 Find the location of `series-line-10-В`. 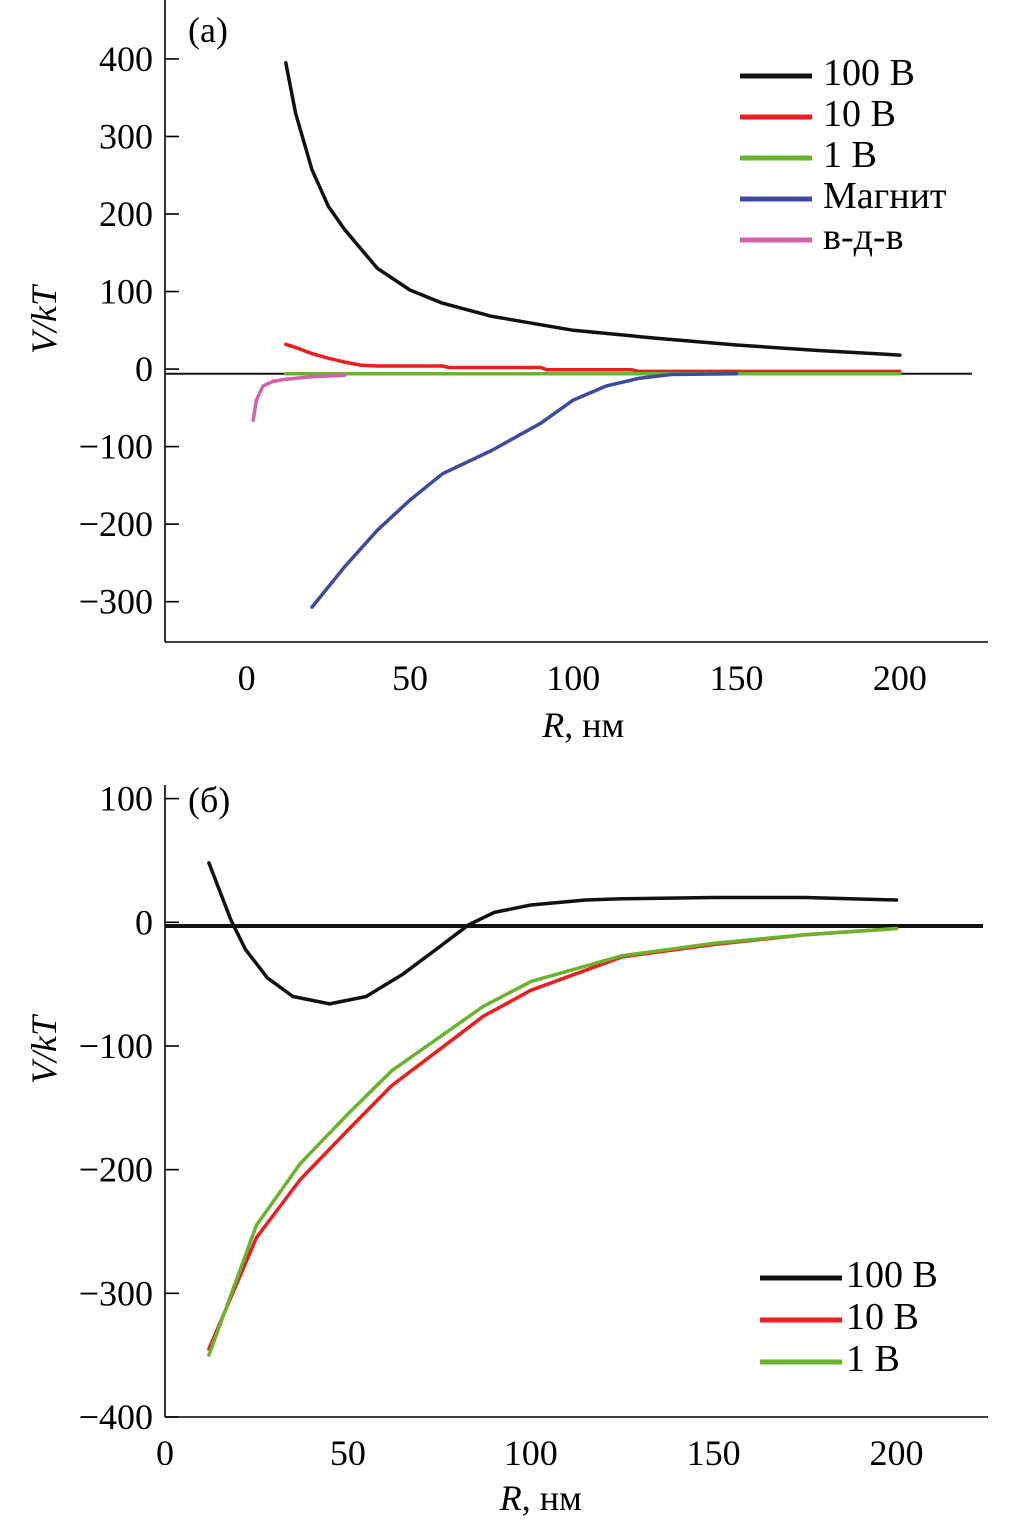

series-line-10-В is located at coordinates (593, 358).